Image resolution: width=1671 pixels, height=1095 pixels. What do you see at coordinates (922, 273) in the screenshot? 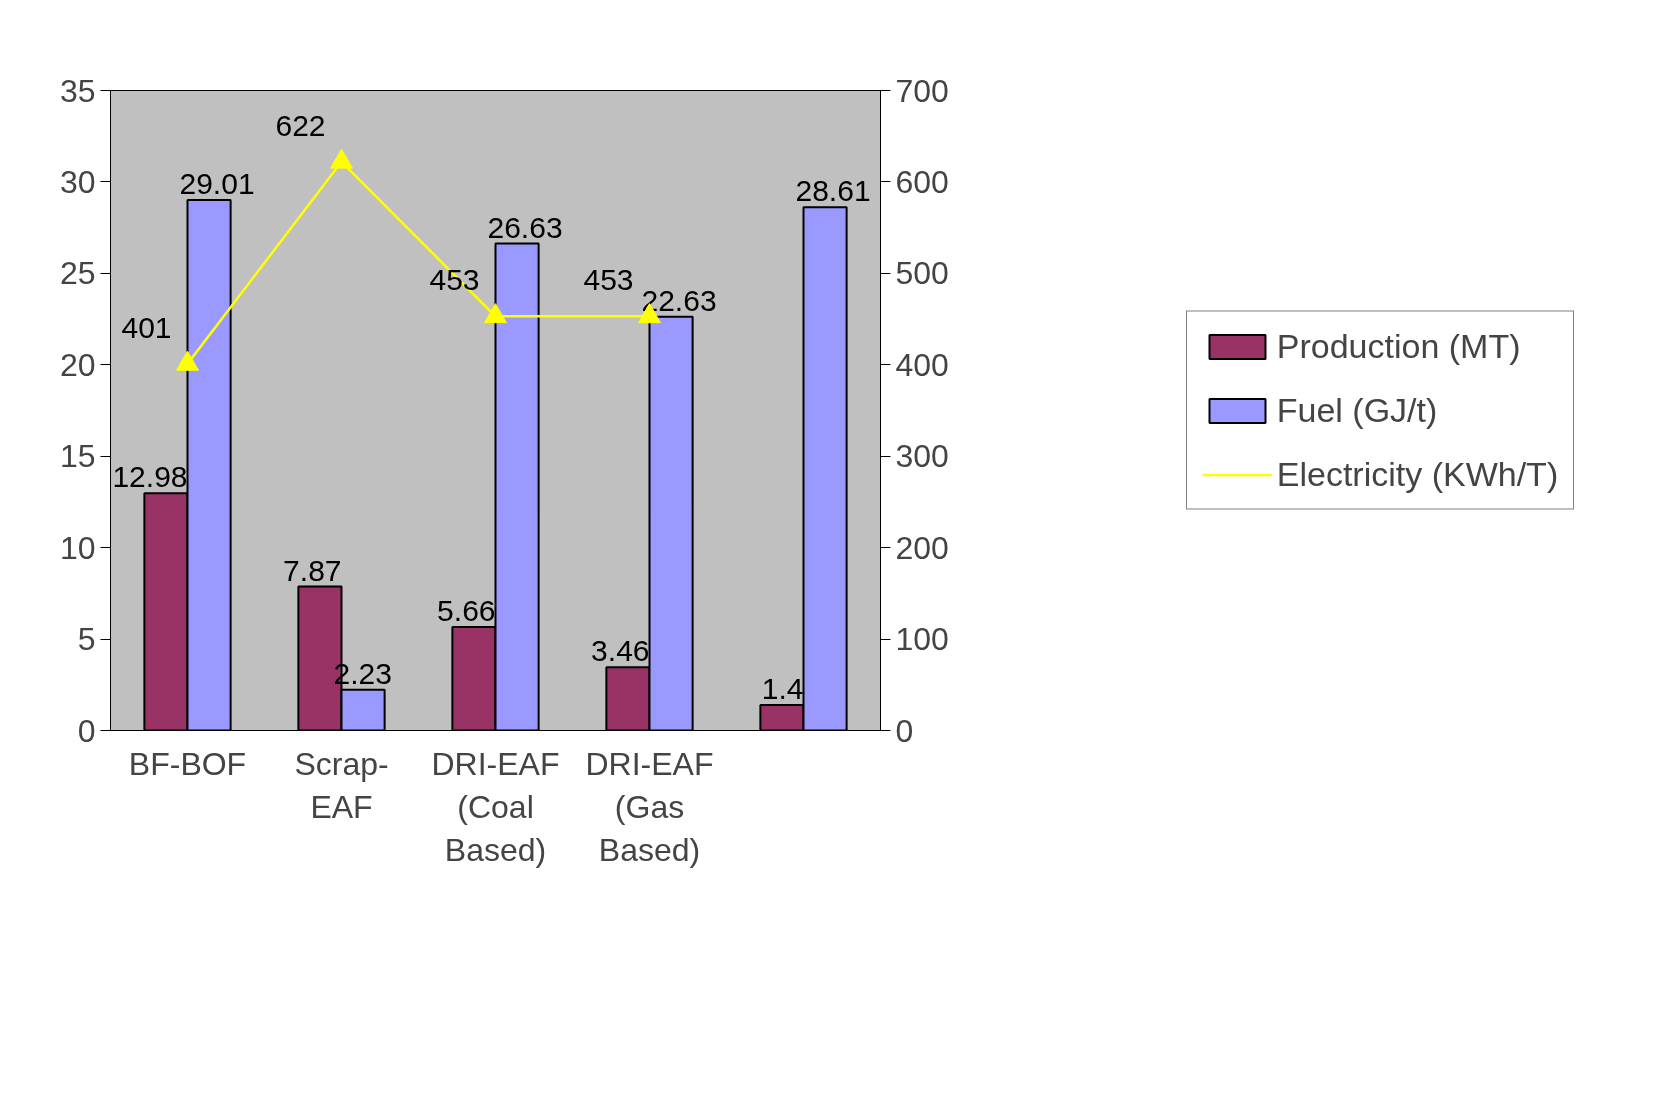
I see `y2-tick-label: 500` at bounding box center [922, 273].